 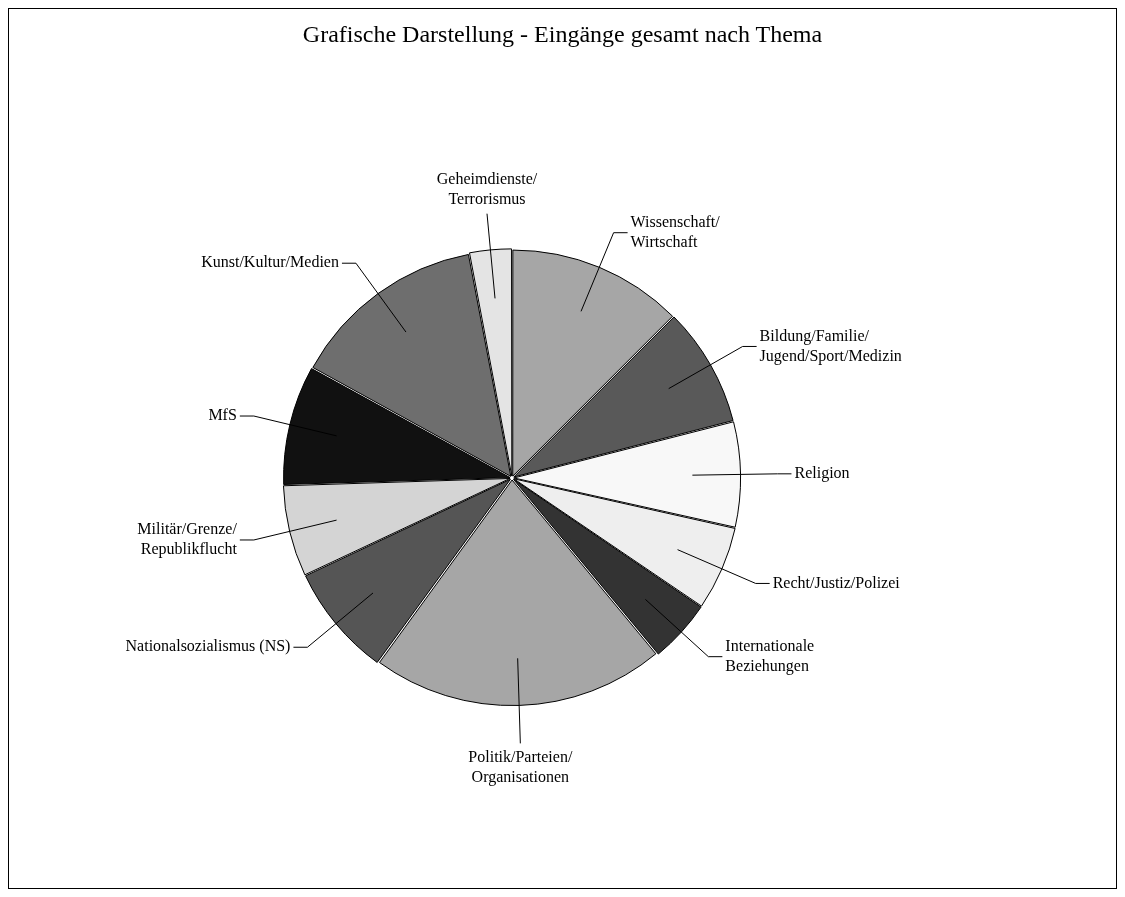 What do you see at coordinates (675, 231) in the screenshot?
I see `slice-label: Wissenschaft/ Wirtschaft` at bounding box center [675, 231].